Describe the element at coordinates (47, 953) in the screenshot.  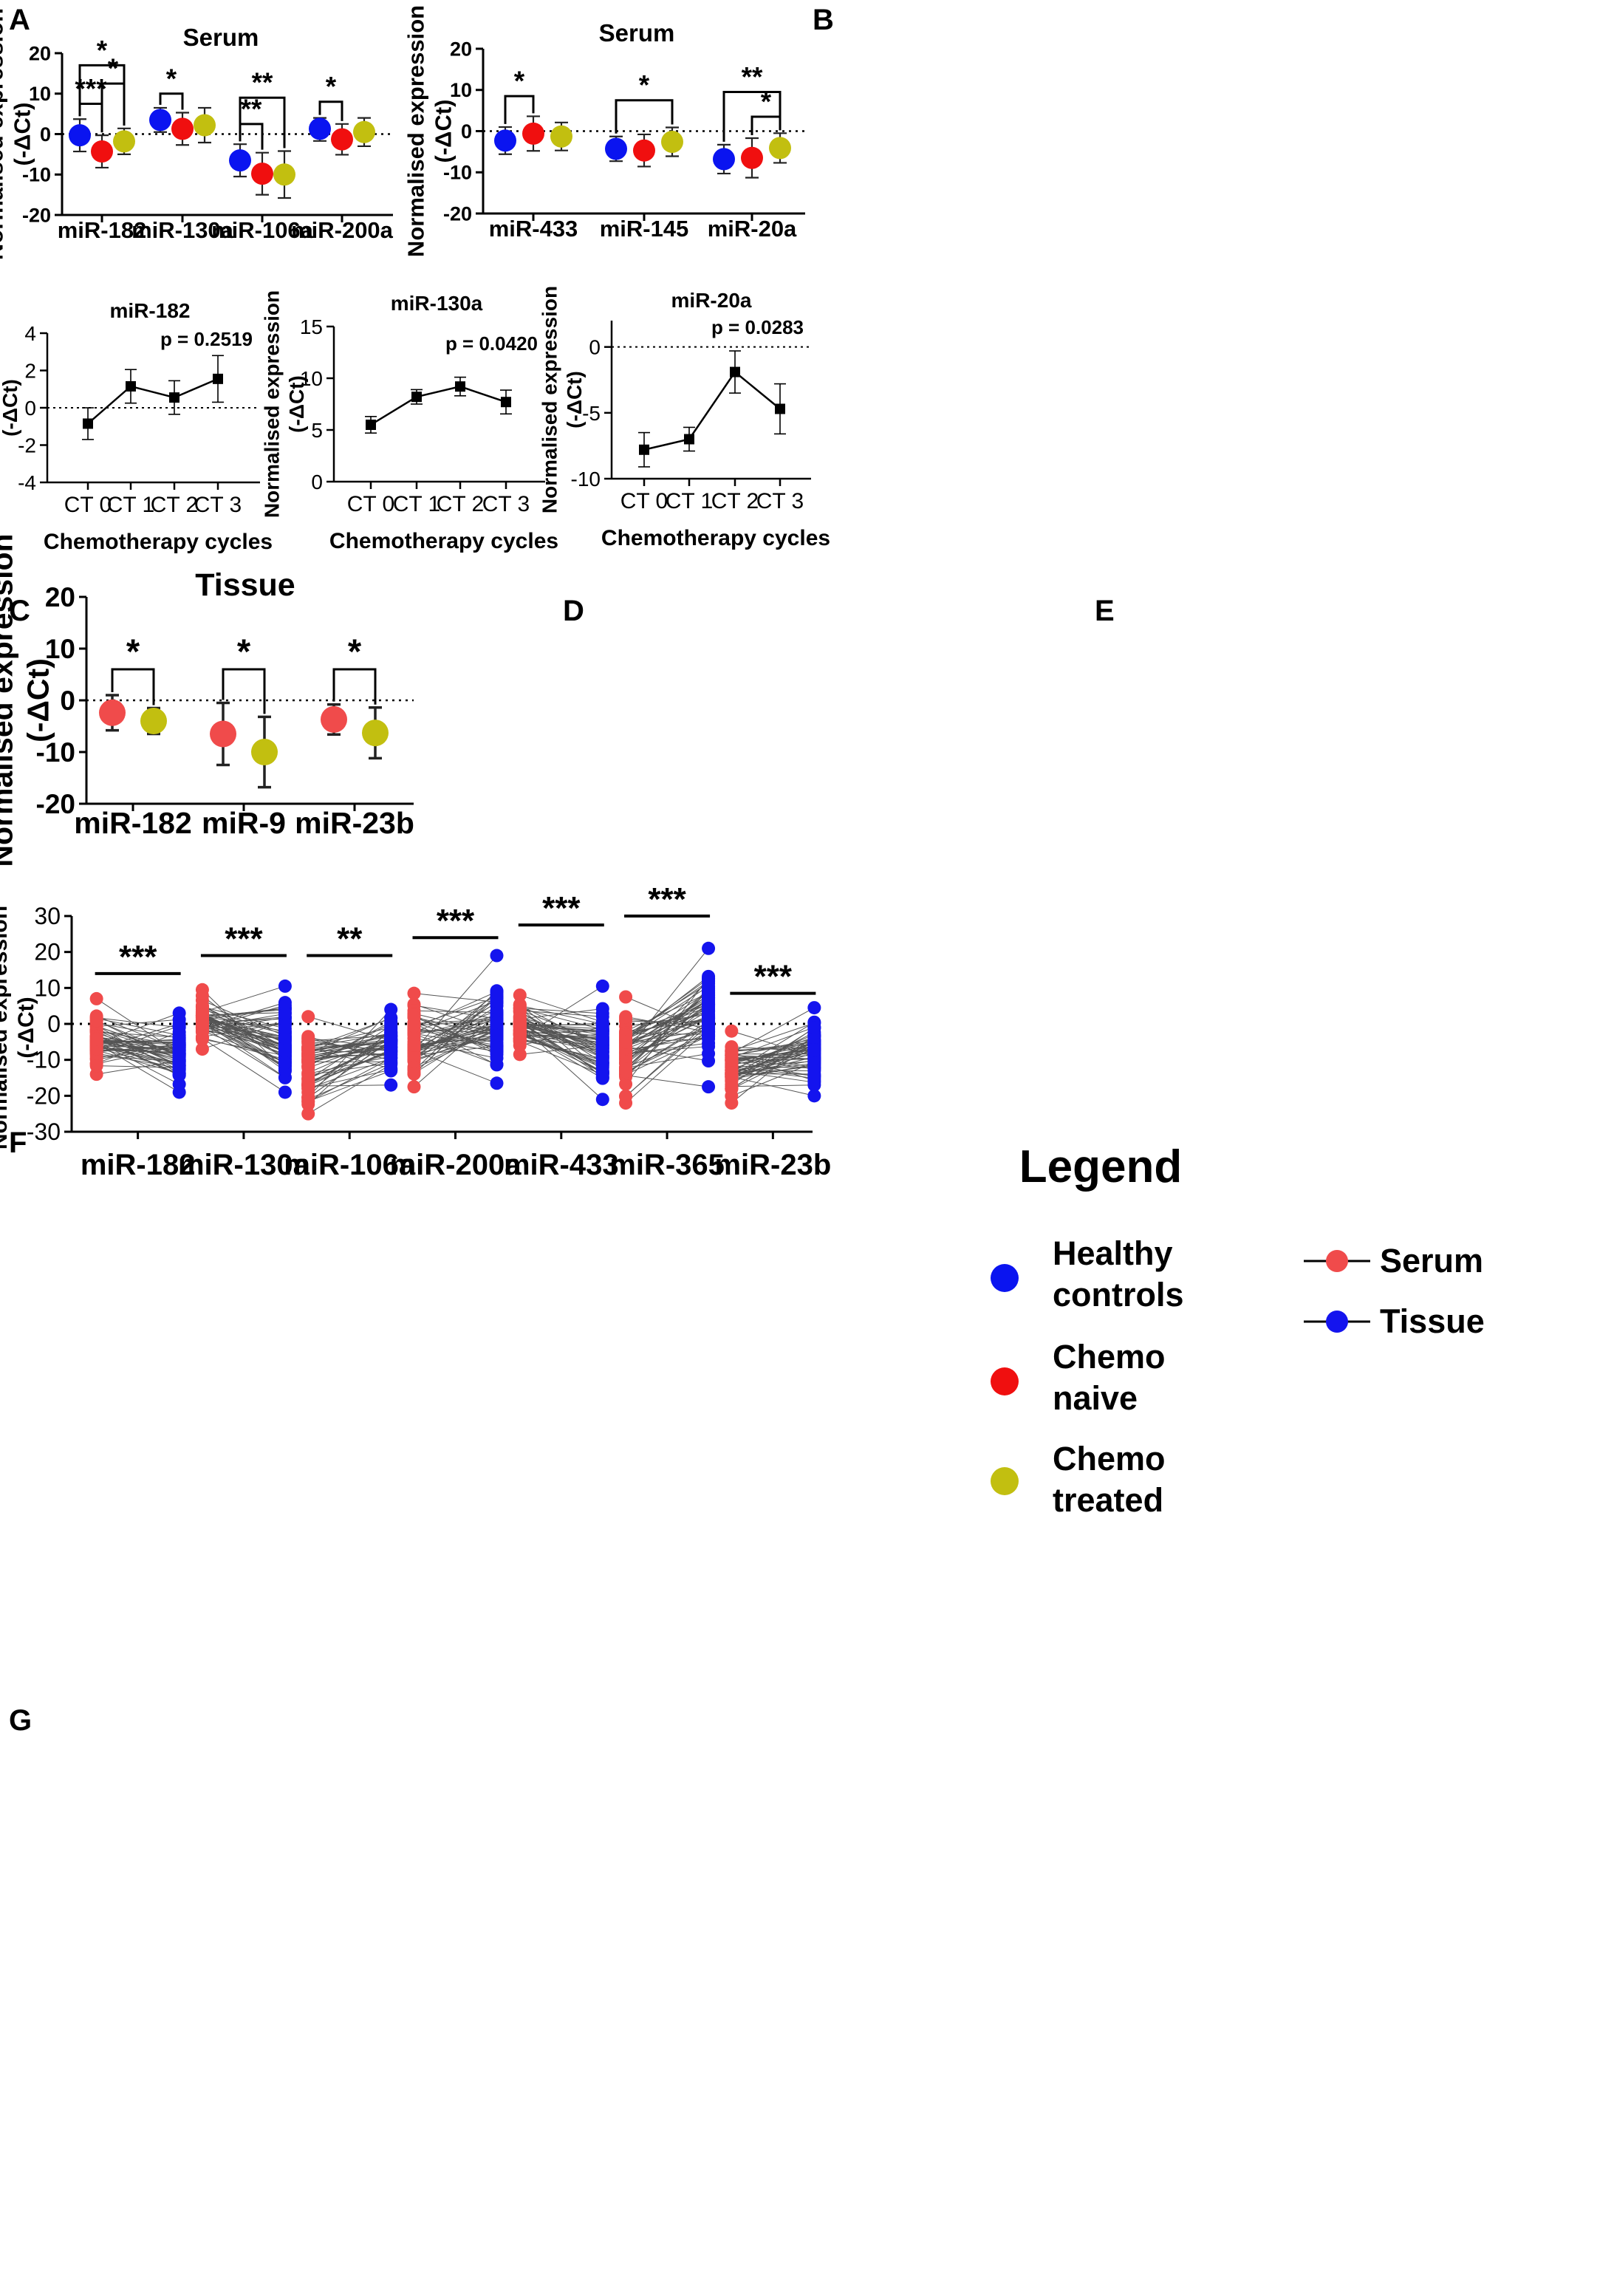
I see `y-tick-label: 20` at that location.